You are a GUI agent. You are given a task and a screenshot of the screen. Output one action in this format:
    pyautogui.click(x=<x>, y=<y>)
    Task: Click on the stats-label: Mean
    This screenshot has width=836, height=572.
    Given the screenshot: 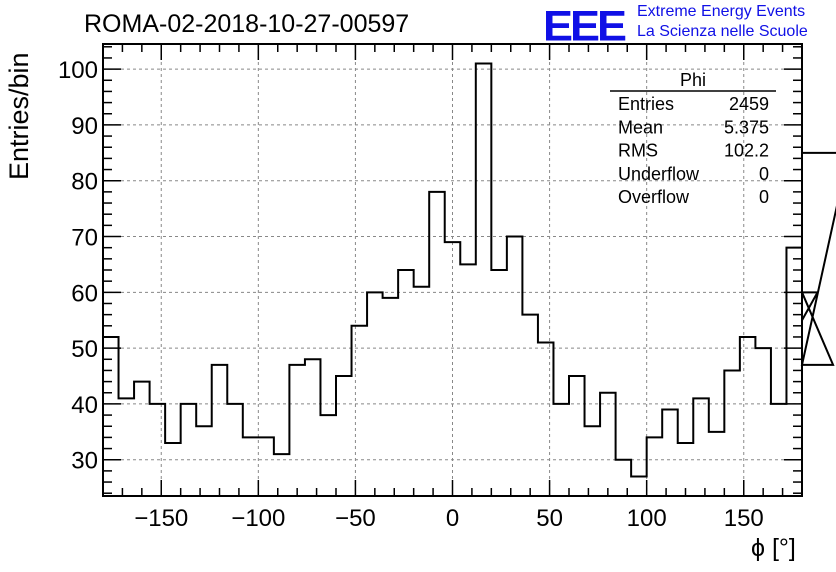 What is the action you would take?
    pyautogui.click(x=640, y=127)
    